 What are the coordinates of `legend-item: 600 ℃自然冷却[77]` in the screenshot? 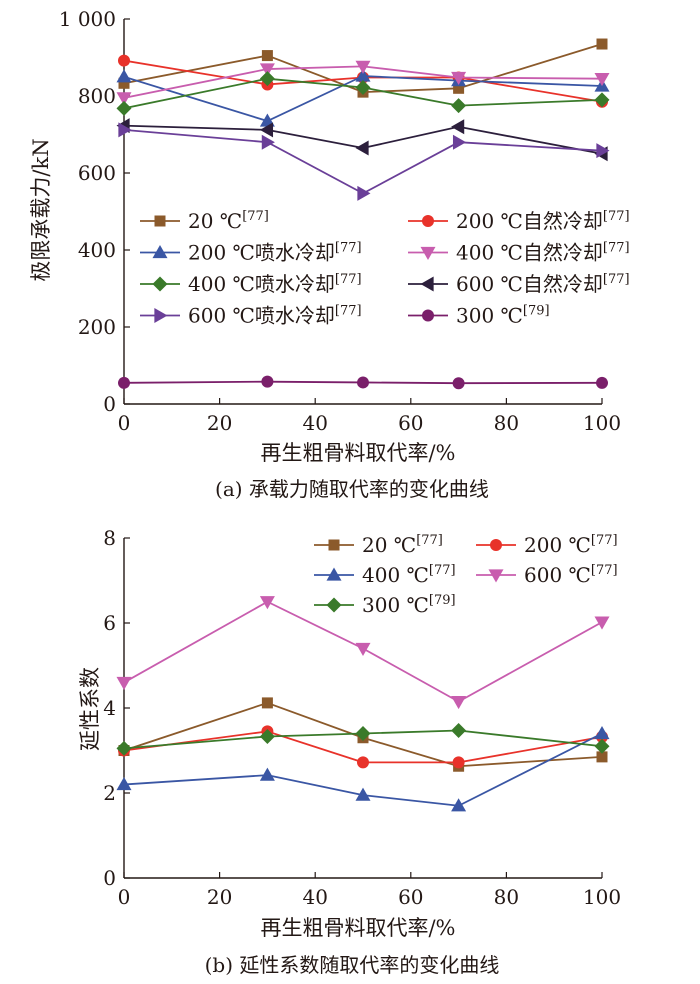 It's located at (519, 284).